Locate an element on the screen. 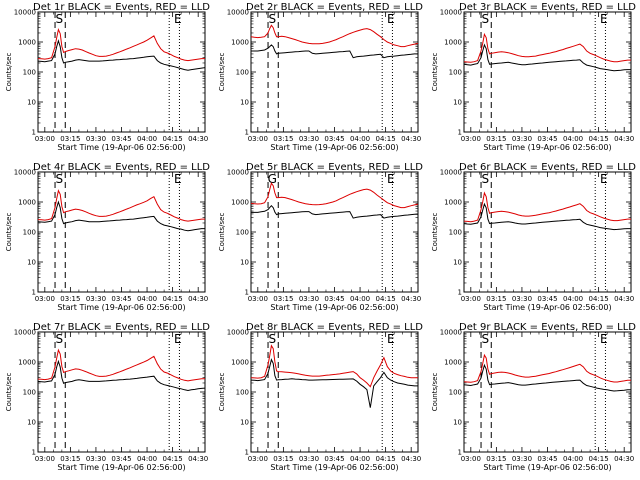  panel-title: Det 5r BLACK = Events, RED = LLD is located at coordinates (334, 167).